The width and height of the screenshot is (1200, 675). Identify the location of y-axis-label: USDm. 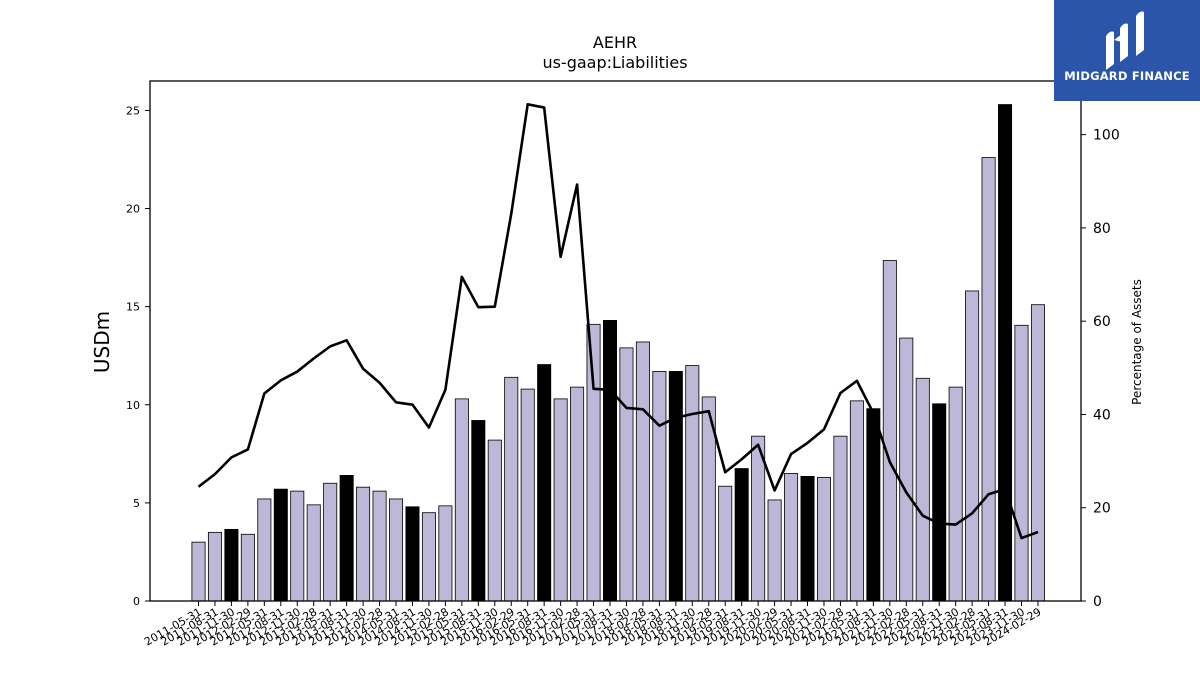
(102, 342).